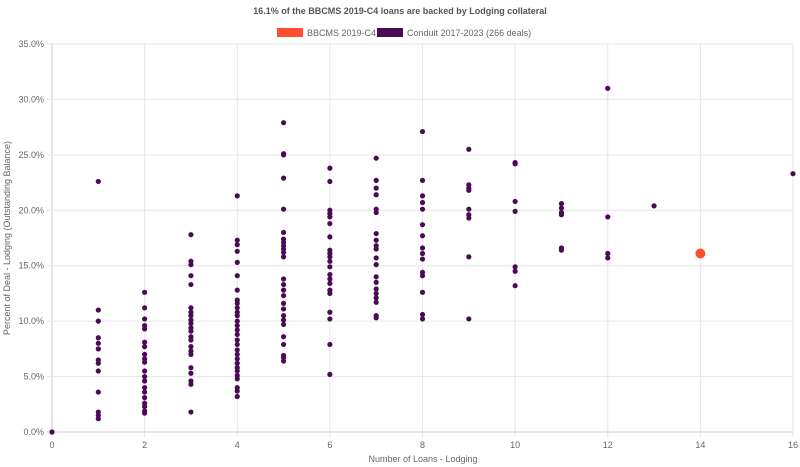 The width and height of the screenshot is (800, 467). Describe the element at coordinates (469, 33) in the screenshot. I see `legend-label-conduit: Conduit 2017-2023 (266 deals)` at that location.